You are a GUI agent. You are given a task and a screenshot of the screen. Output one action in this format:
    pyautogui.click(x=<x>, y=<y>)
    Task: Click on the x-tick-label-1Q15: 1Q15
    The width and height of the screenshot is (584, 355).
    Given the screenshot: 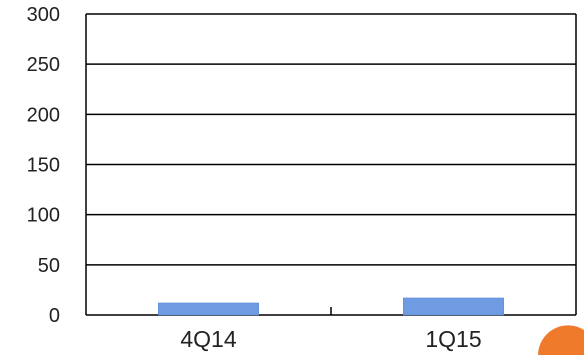 What is the action you would take?
    pyautogui.click(x=453, y=339)
    